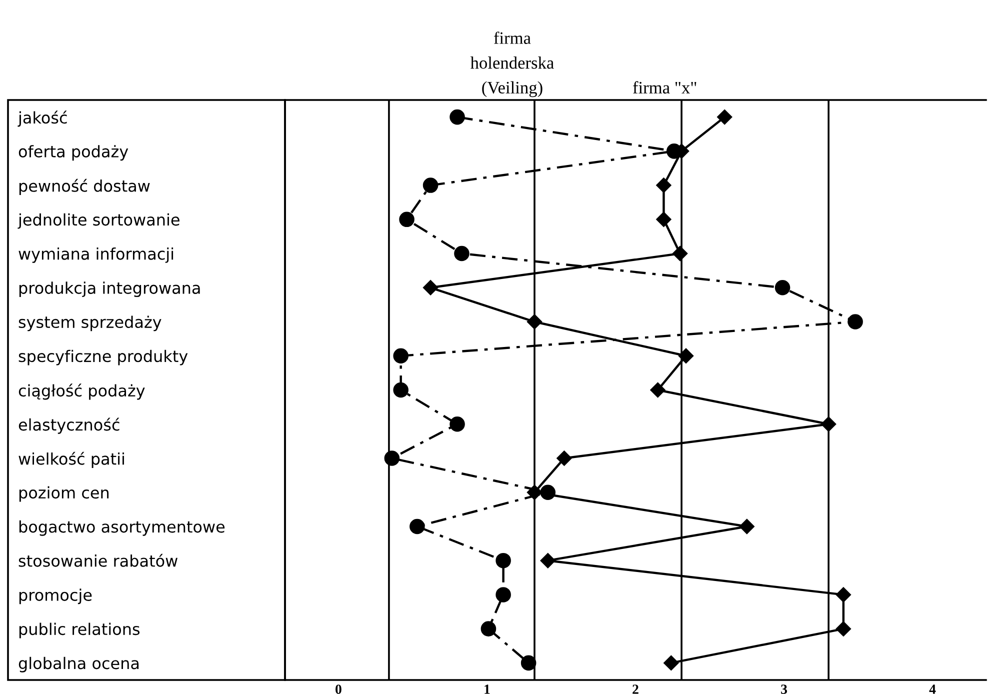 The image size is (988, 694). I want to click on y-tick-label: produkcja integrowana, so click(109, 290).